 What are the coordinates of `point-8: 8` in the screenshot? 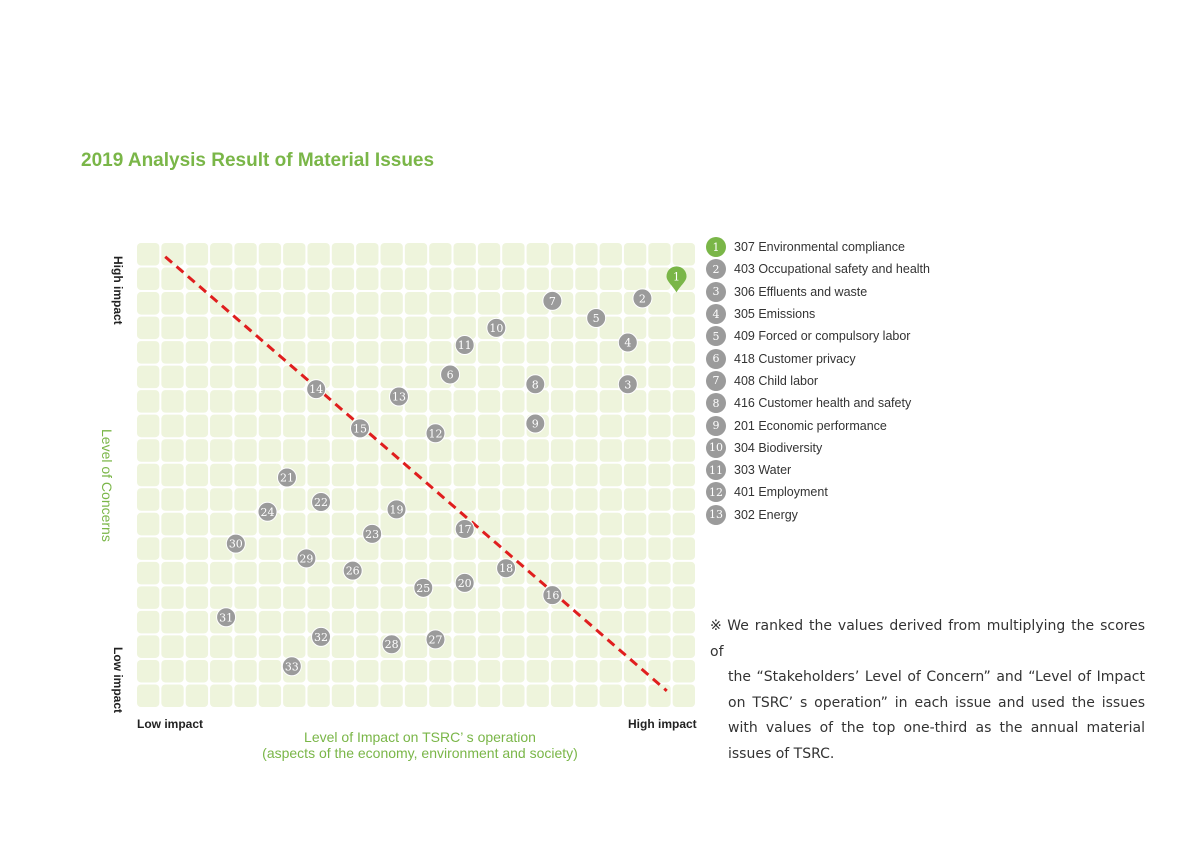 It's located at (535, 384).